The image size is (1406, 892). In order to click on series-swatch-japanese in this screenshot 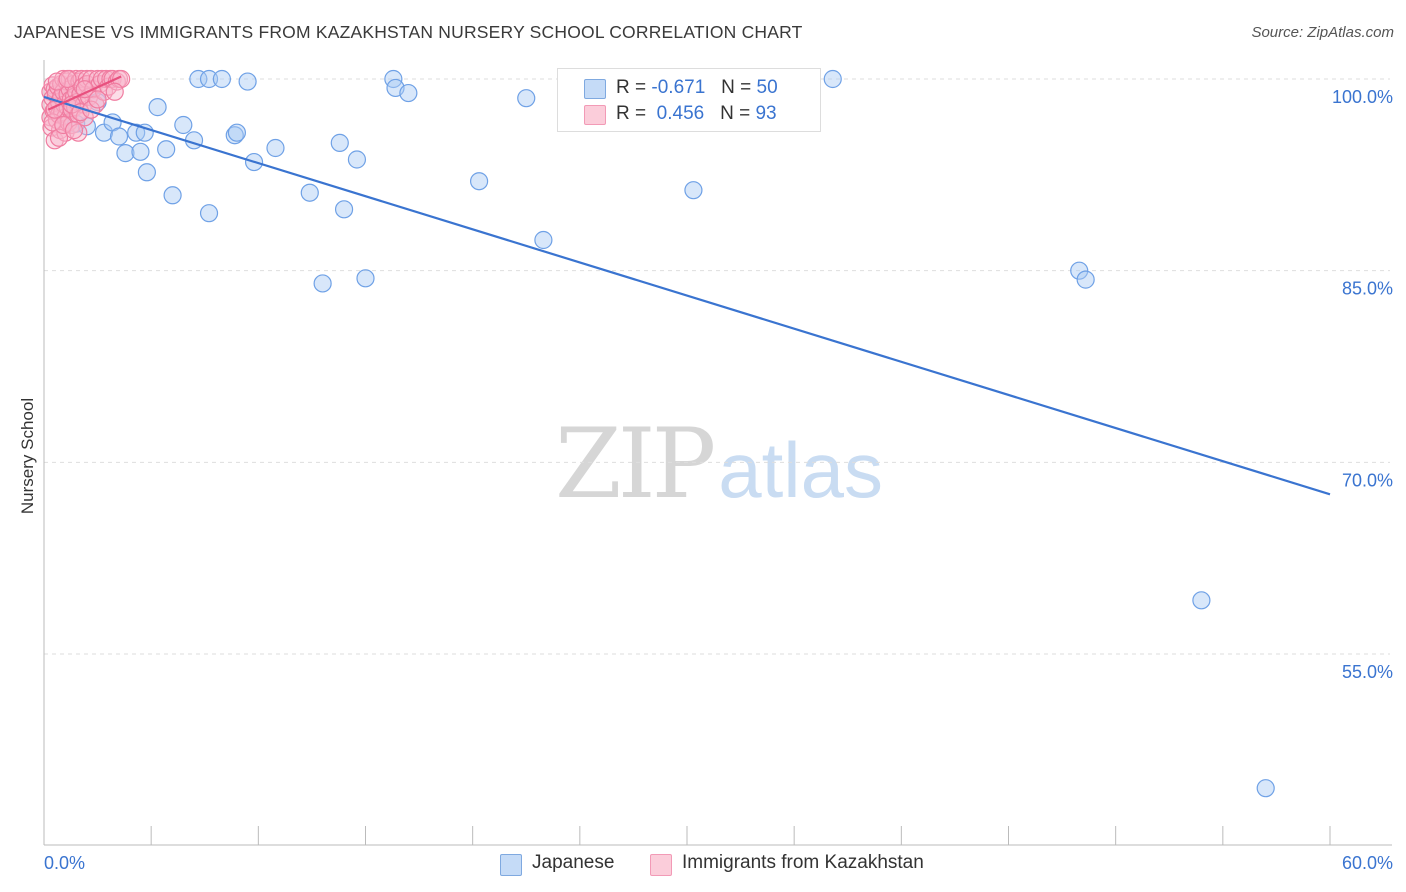, I will do `click(511, 865)`.